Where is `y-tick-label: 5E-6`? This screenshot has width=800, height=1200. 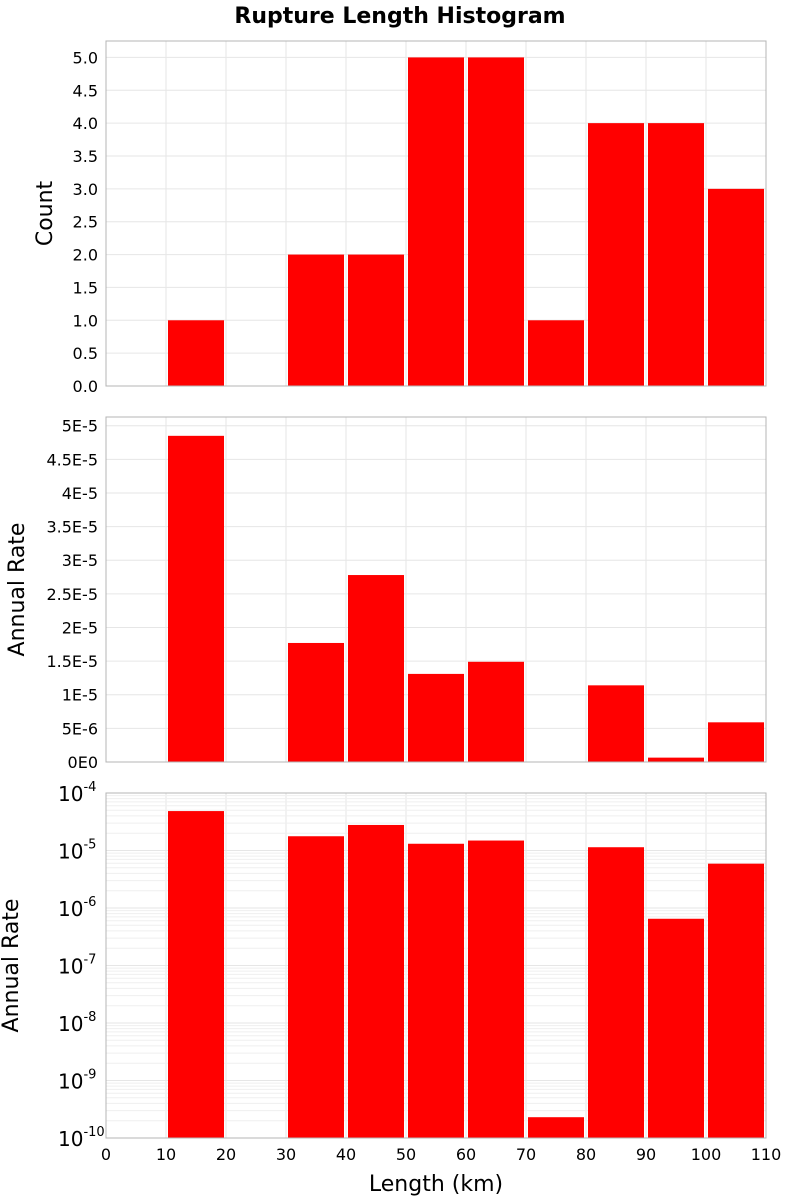
y-tick-label: 5E-6 is located at coordinates (80, 728).